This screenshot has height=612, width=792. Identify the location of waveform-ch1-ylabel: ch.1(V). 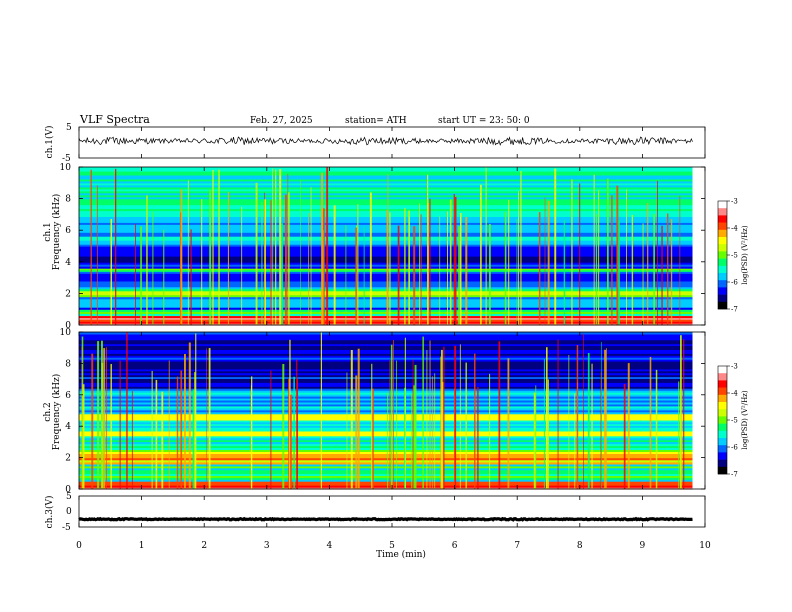
(49, 142).